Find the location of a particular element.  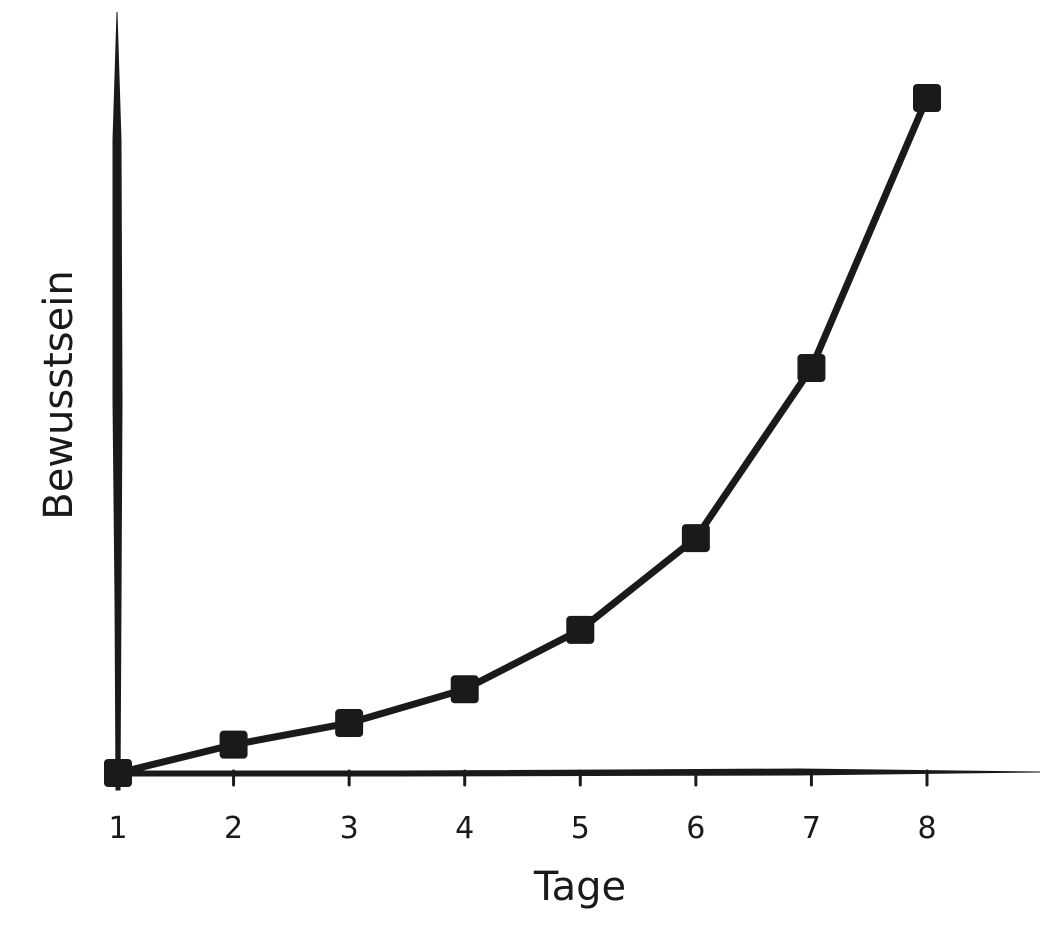

x-tick-label: 1 is located at coordinates (117, 828).